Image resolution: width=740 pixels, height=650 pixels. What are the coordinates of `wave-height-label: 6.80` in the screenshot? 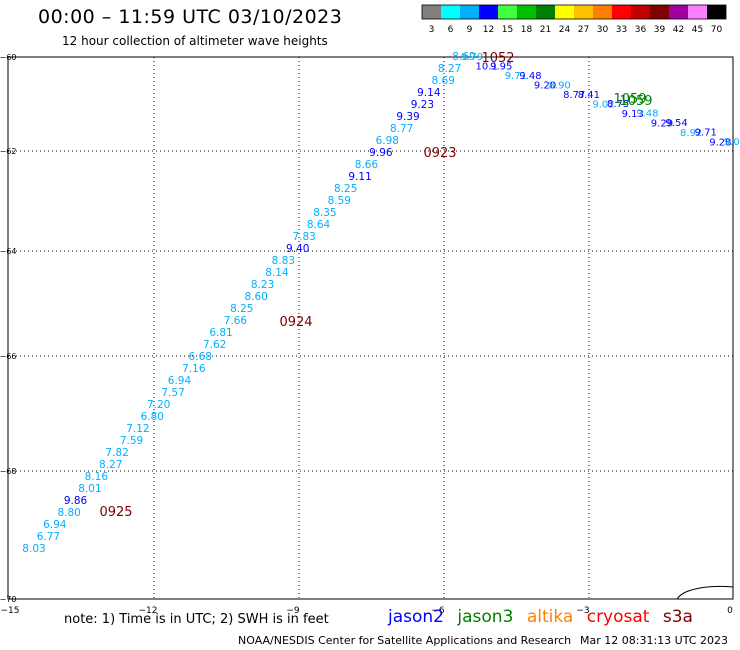 It's located at (152, 417).